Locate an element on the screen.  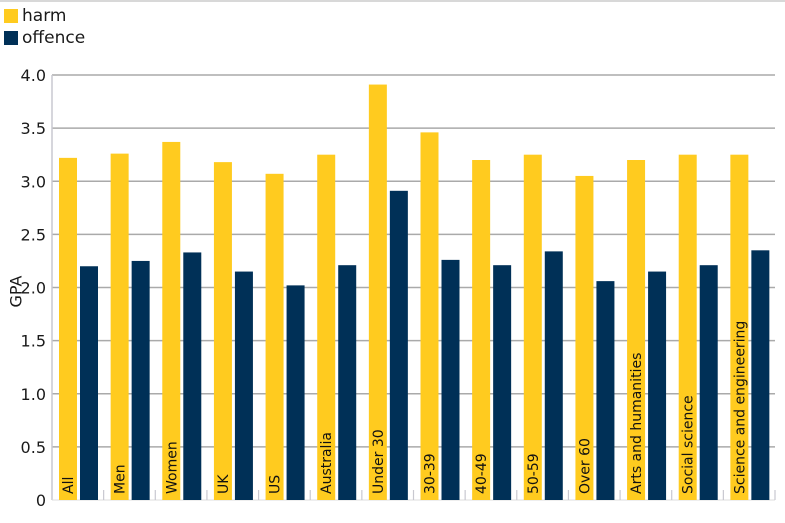
legend-label-harm: harm is located at coordinates (44, 16).